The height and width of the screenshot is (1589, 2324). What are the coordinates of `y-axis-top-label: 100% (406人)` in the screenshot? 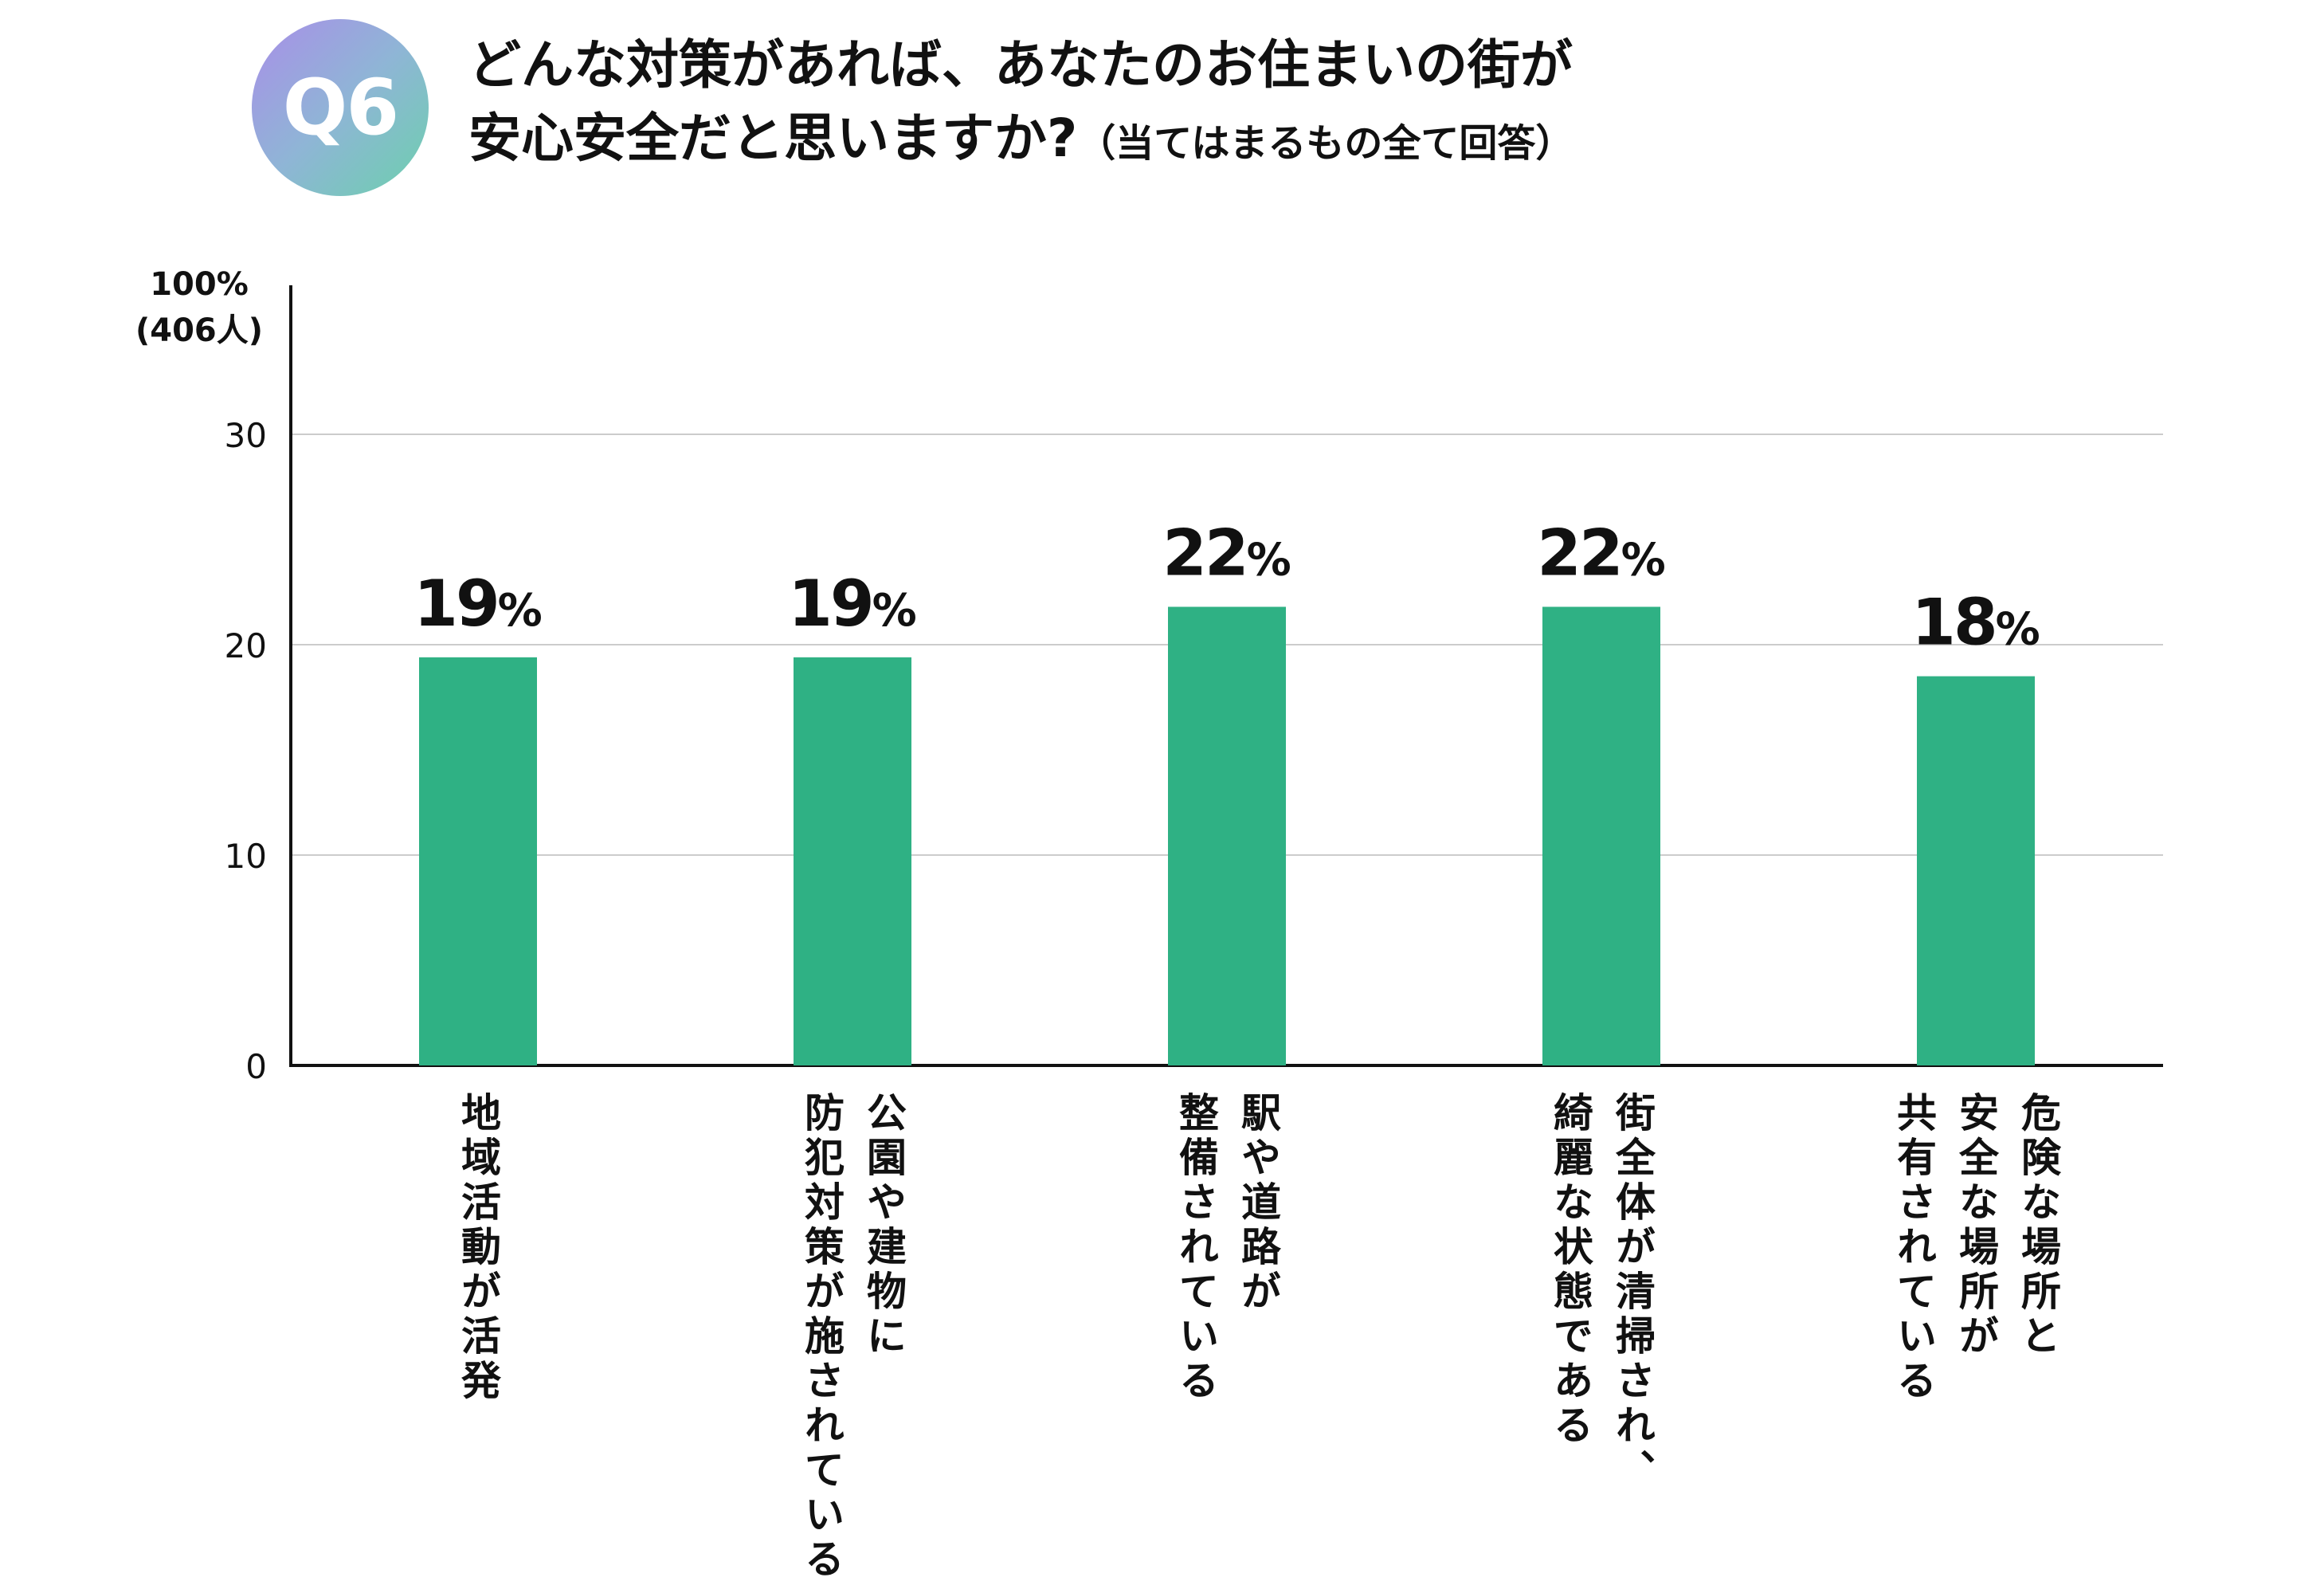 It's located at (200, 307).